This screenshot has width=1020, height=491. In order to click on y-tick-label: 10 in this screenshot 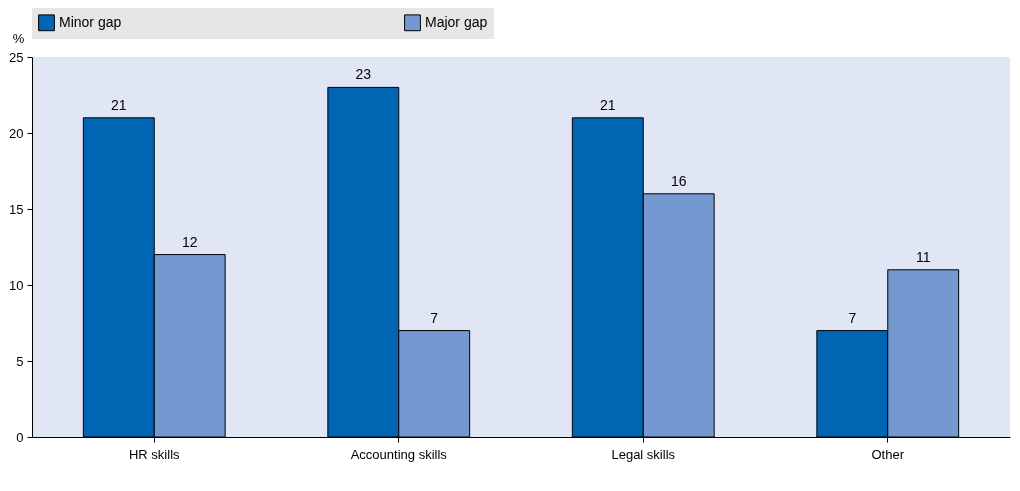, I will do `click(16, 285)`.